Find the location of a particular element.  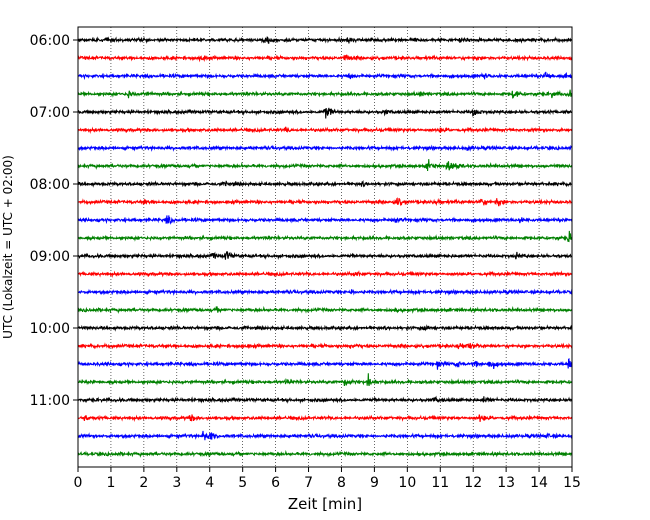

x-tick-label: 4 is located at coordinates (209, 483).